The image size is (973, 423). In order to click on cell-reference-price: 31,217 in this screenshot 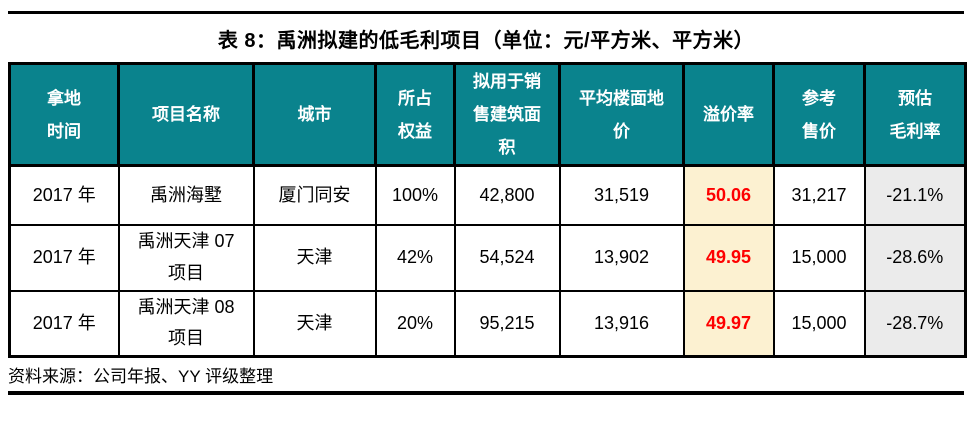, I will do `click(819, 195)`.